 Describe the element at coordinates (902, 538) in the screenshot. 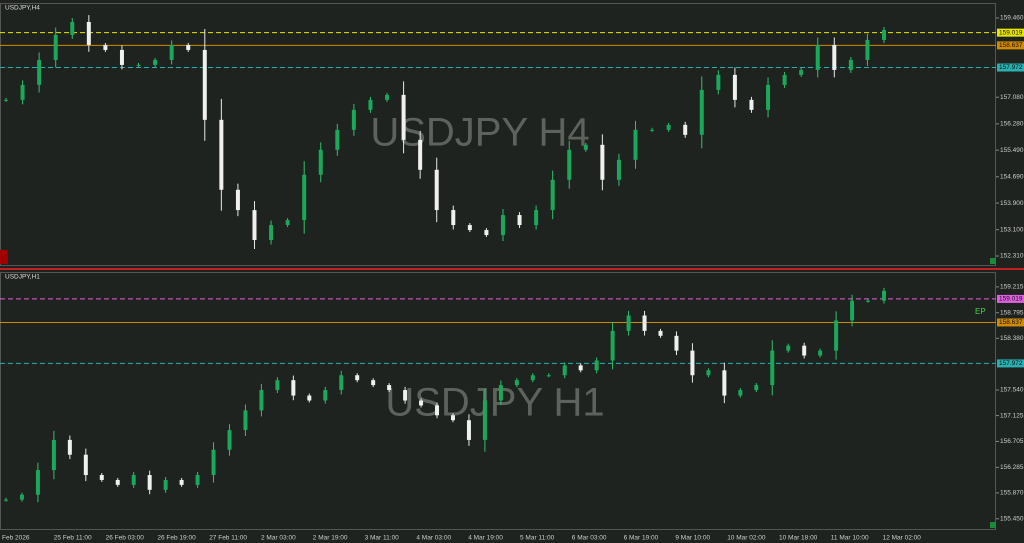

I see `time-label: 12 Mar 02:00` at that location.